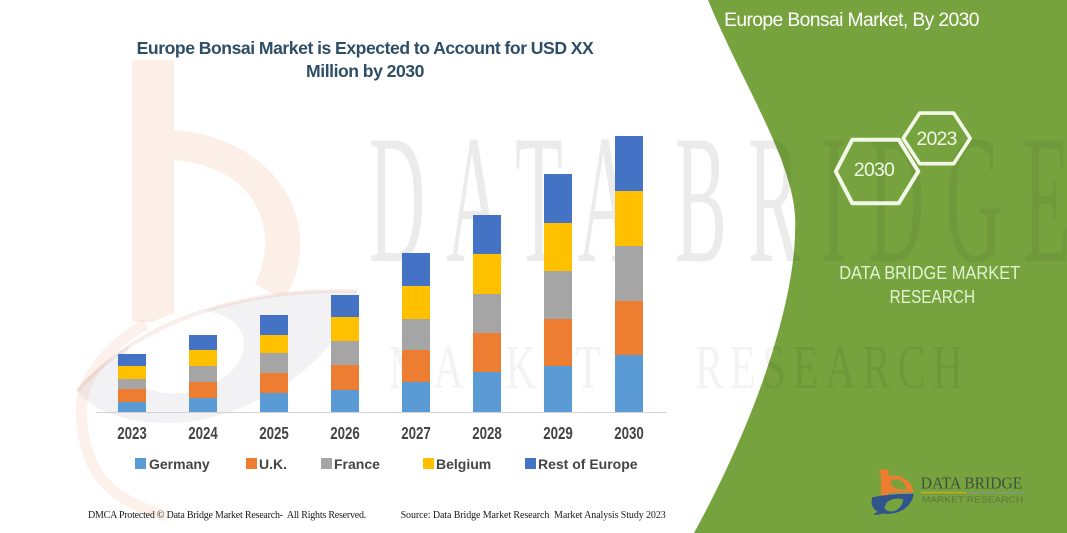 This screenshot has width=1067, height=533. What do you see at coordinates (972, 483) in the screenshot?
I see `svg-text: DATA BRIDGE` at bounding box center [972, 483].